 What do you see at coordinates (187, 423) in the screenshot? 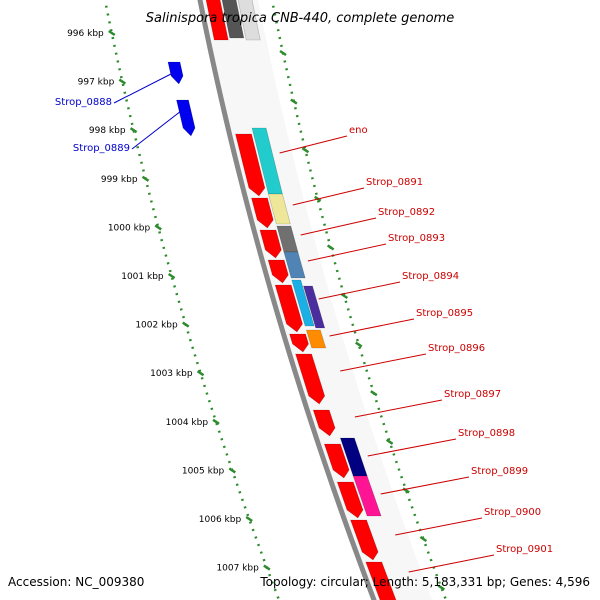
I see `scale-tick-label: 1004 kbp` at bounding box center [187, 423].